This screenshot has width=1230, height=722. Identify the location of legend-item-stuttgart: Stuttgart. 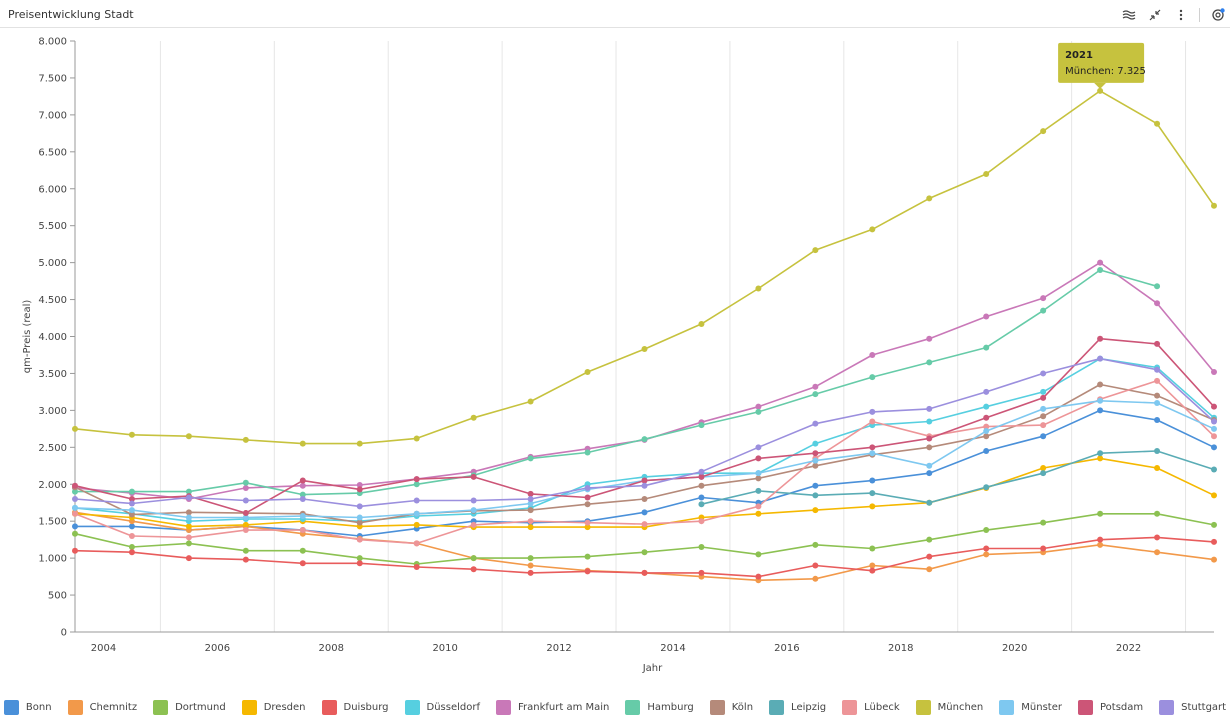
(1192, 707).